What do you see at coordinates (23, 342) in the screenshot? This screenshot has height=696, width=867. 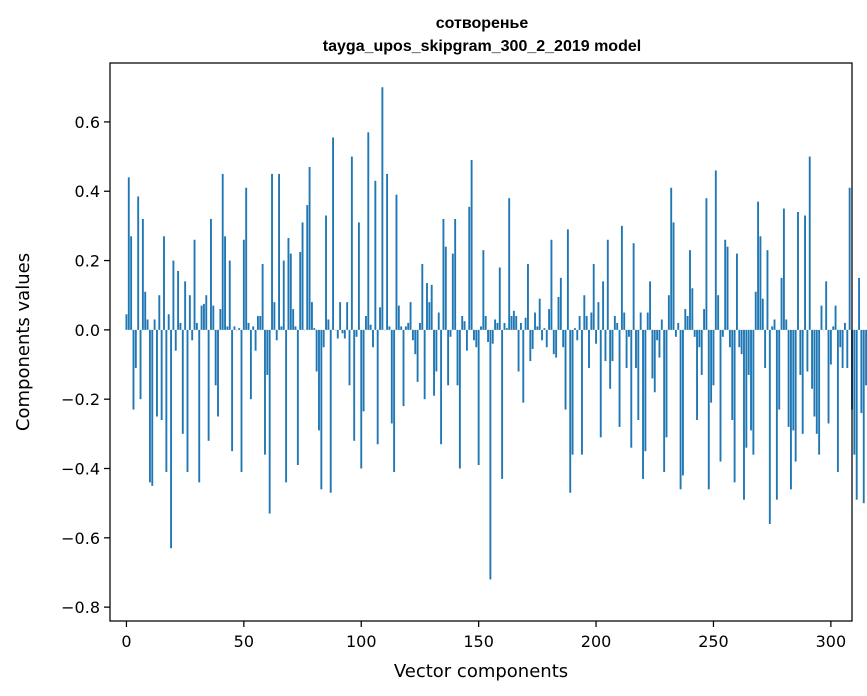 I see `y-axis-label: Components values` at bounding box center [23, 342].